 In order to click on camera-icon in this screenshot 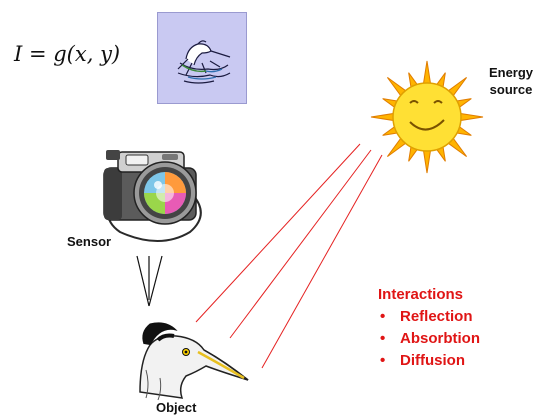, I will do `click(152, 196)`.